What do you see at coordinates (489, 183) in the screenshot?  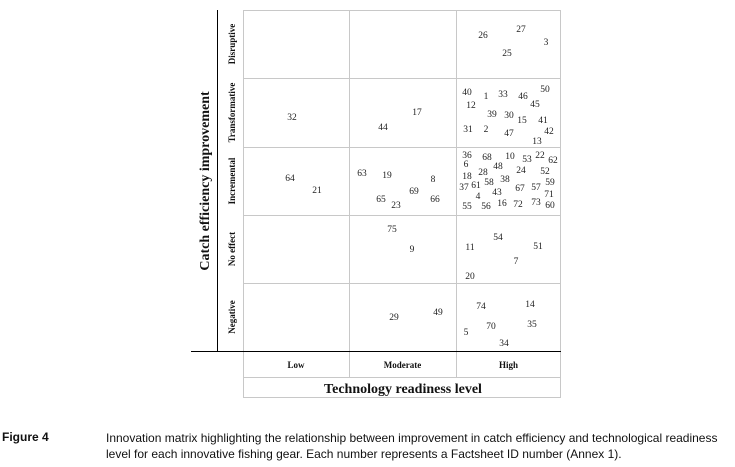 I see `factsheet-id-point: 58` at bounding box center [489, 183].